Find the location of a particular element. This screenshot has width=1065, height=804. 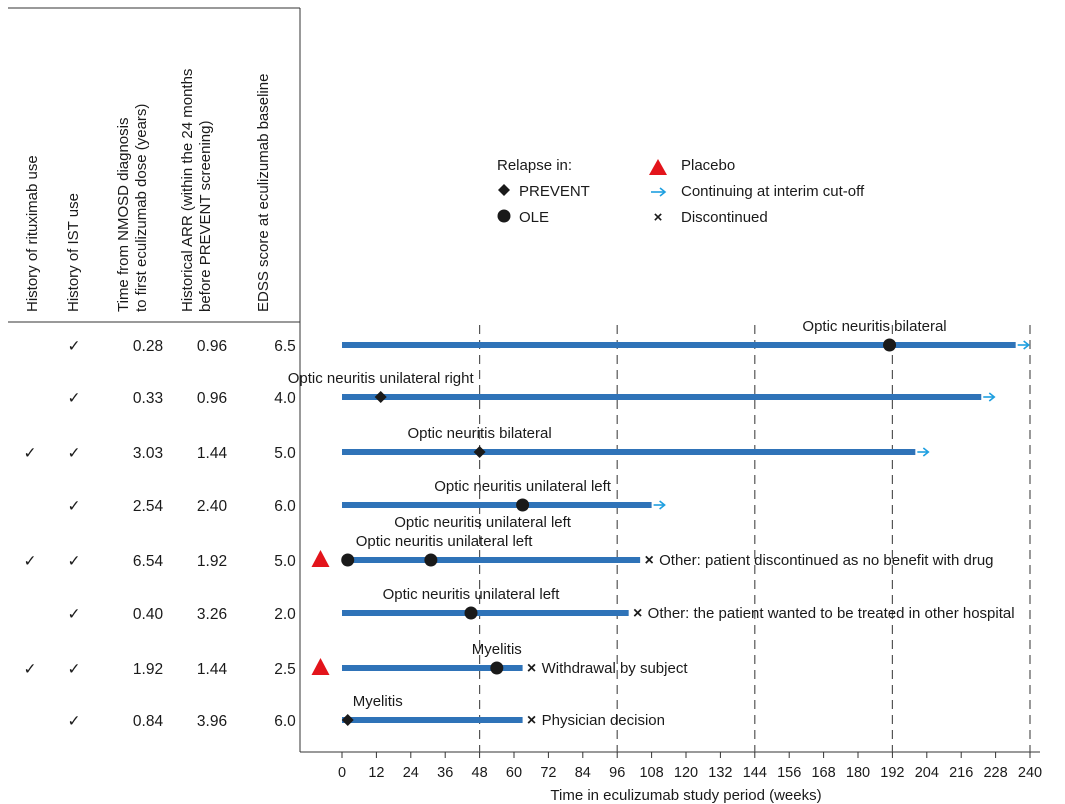

legend-prevent-marker is located at coordinates (504, 190).